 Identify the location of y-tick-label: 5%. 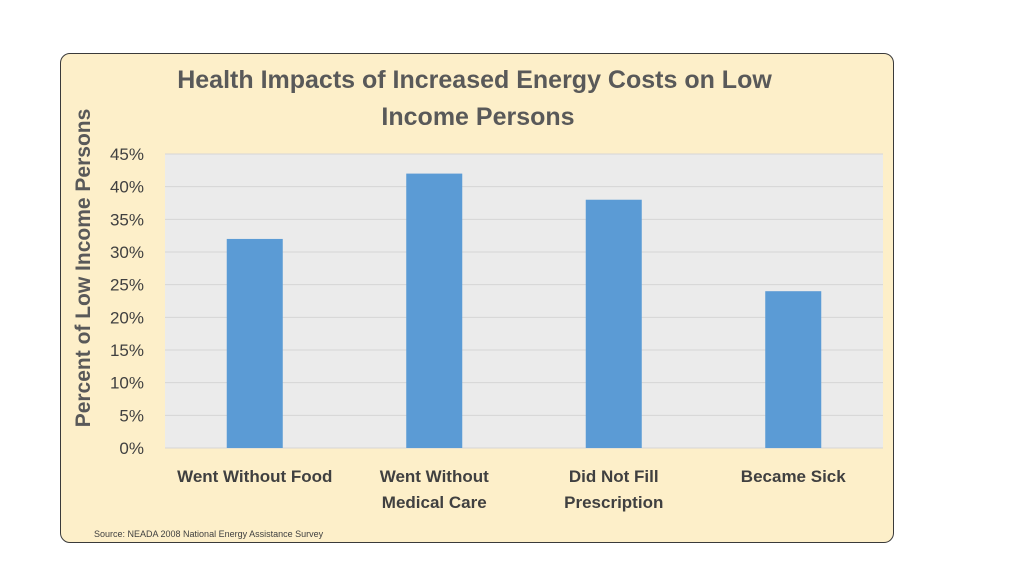
(131, 415).